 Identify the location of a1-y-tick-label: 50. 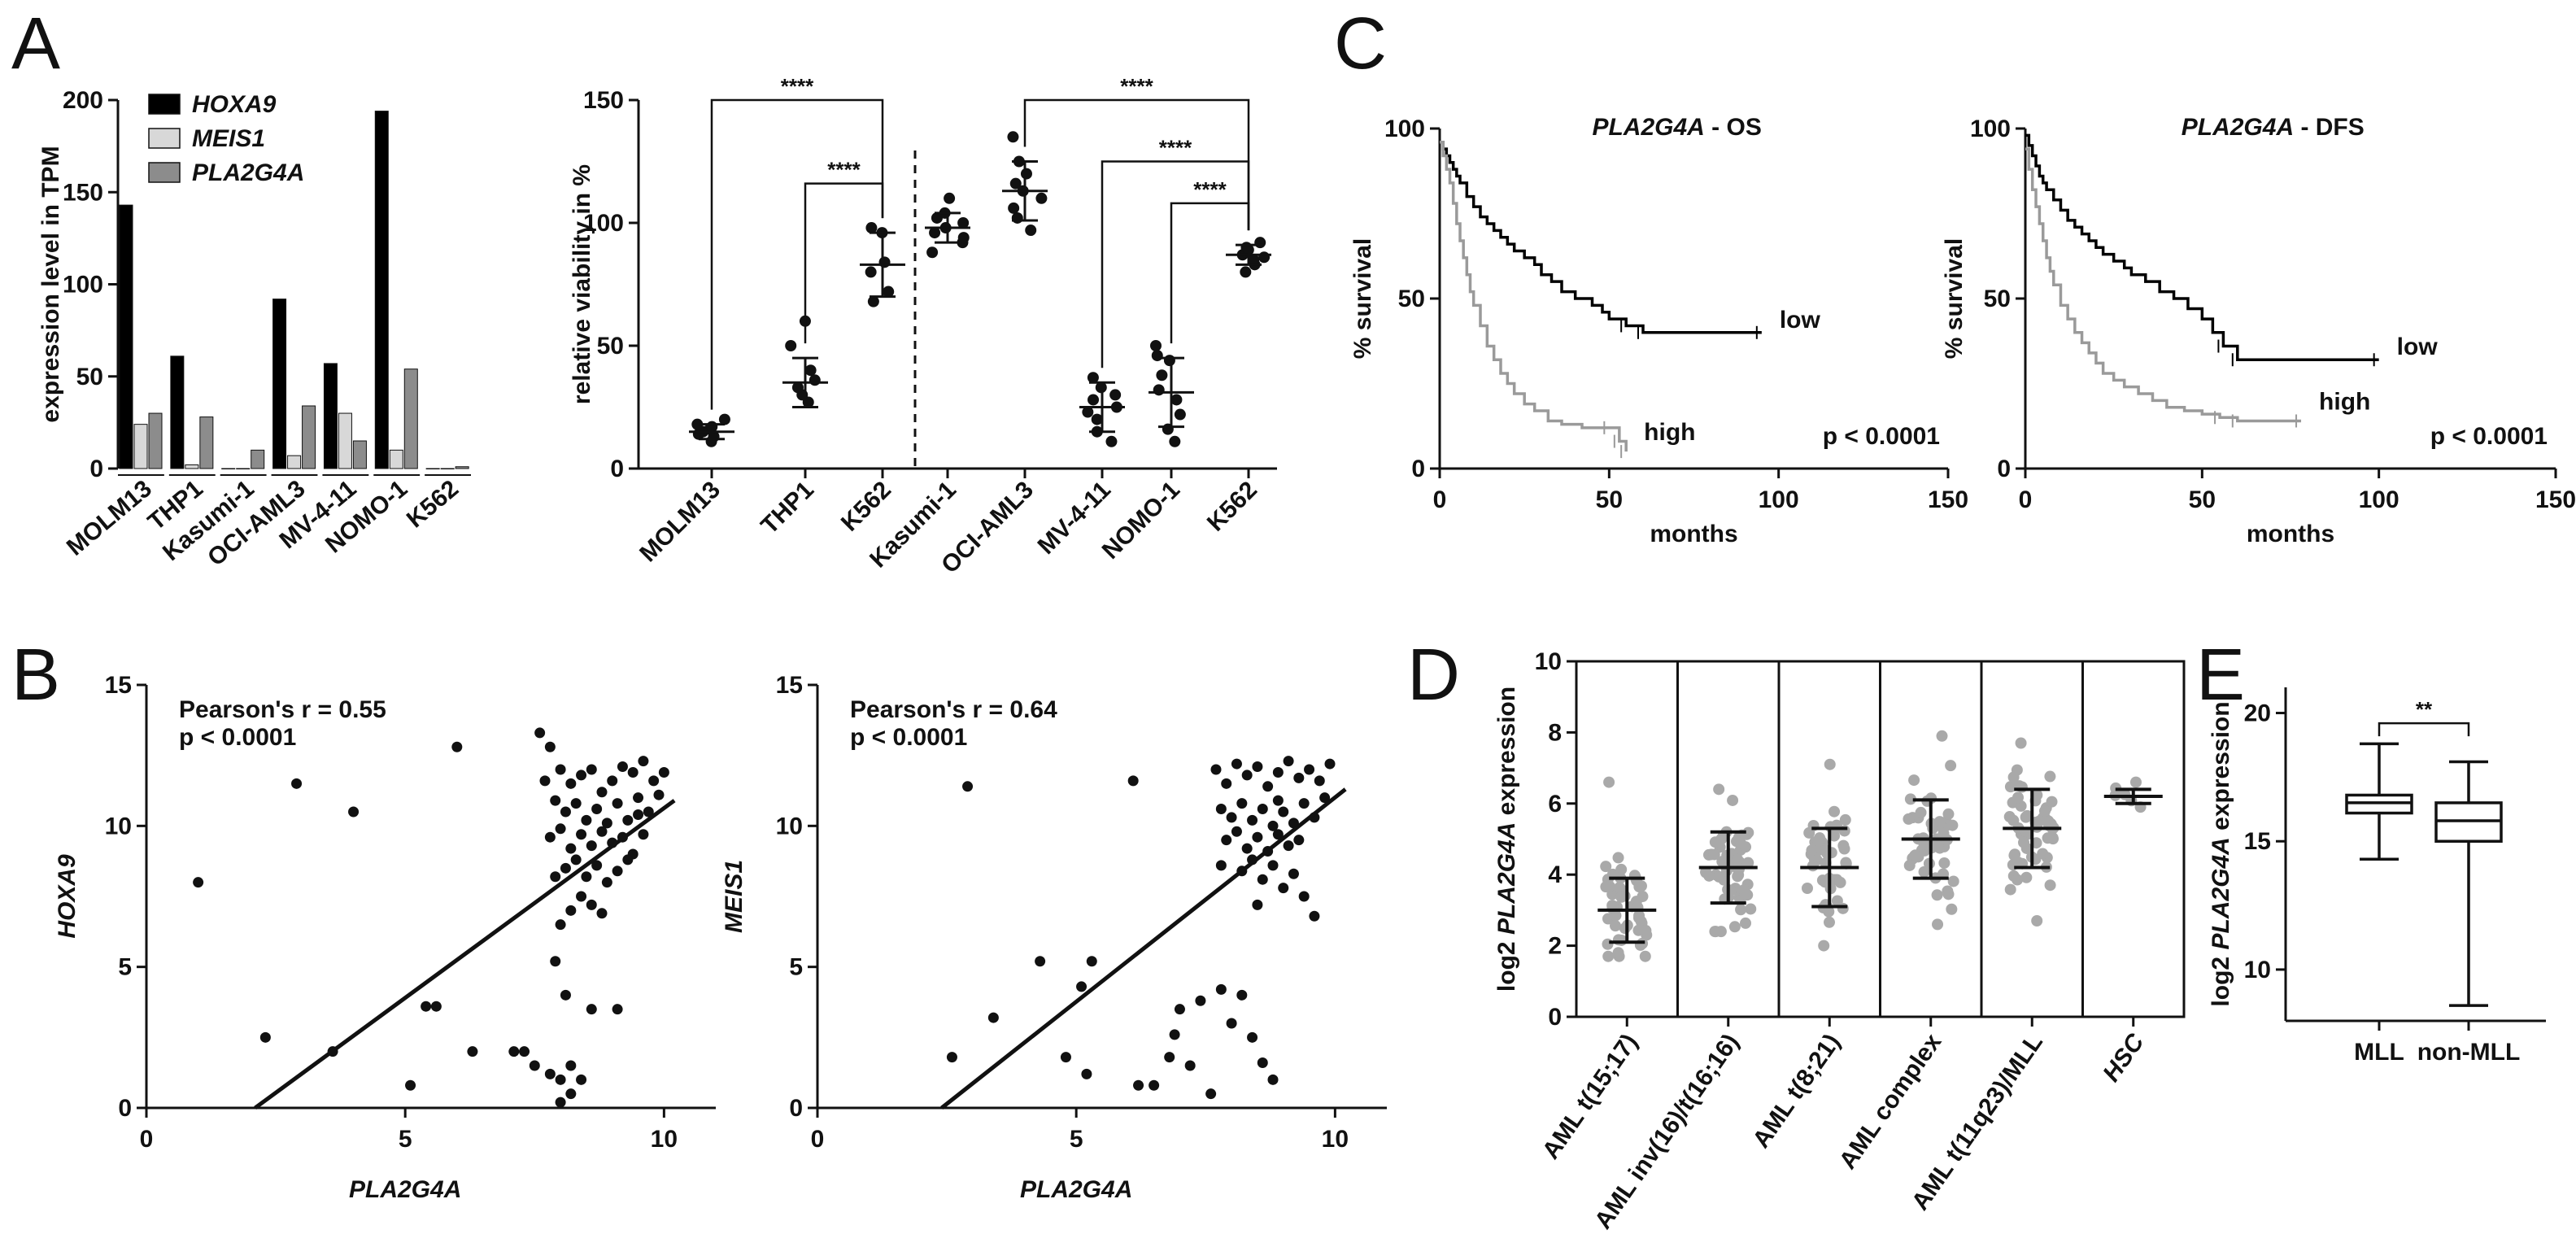
(89, 377).